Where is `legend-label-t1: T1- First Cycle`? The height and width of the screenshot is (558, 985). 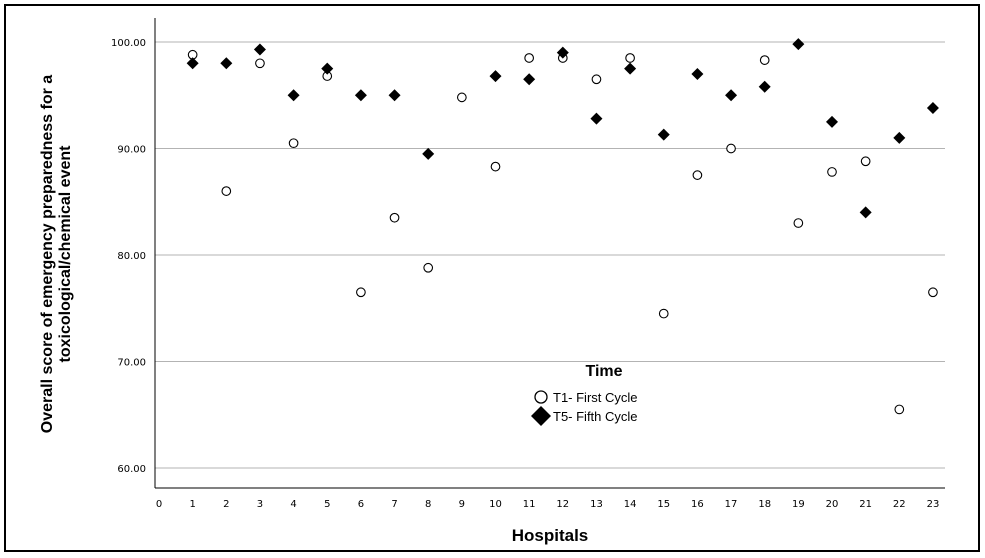
legend-label-t1: T1- First Cycle is located at coordinates (595, 397).